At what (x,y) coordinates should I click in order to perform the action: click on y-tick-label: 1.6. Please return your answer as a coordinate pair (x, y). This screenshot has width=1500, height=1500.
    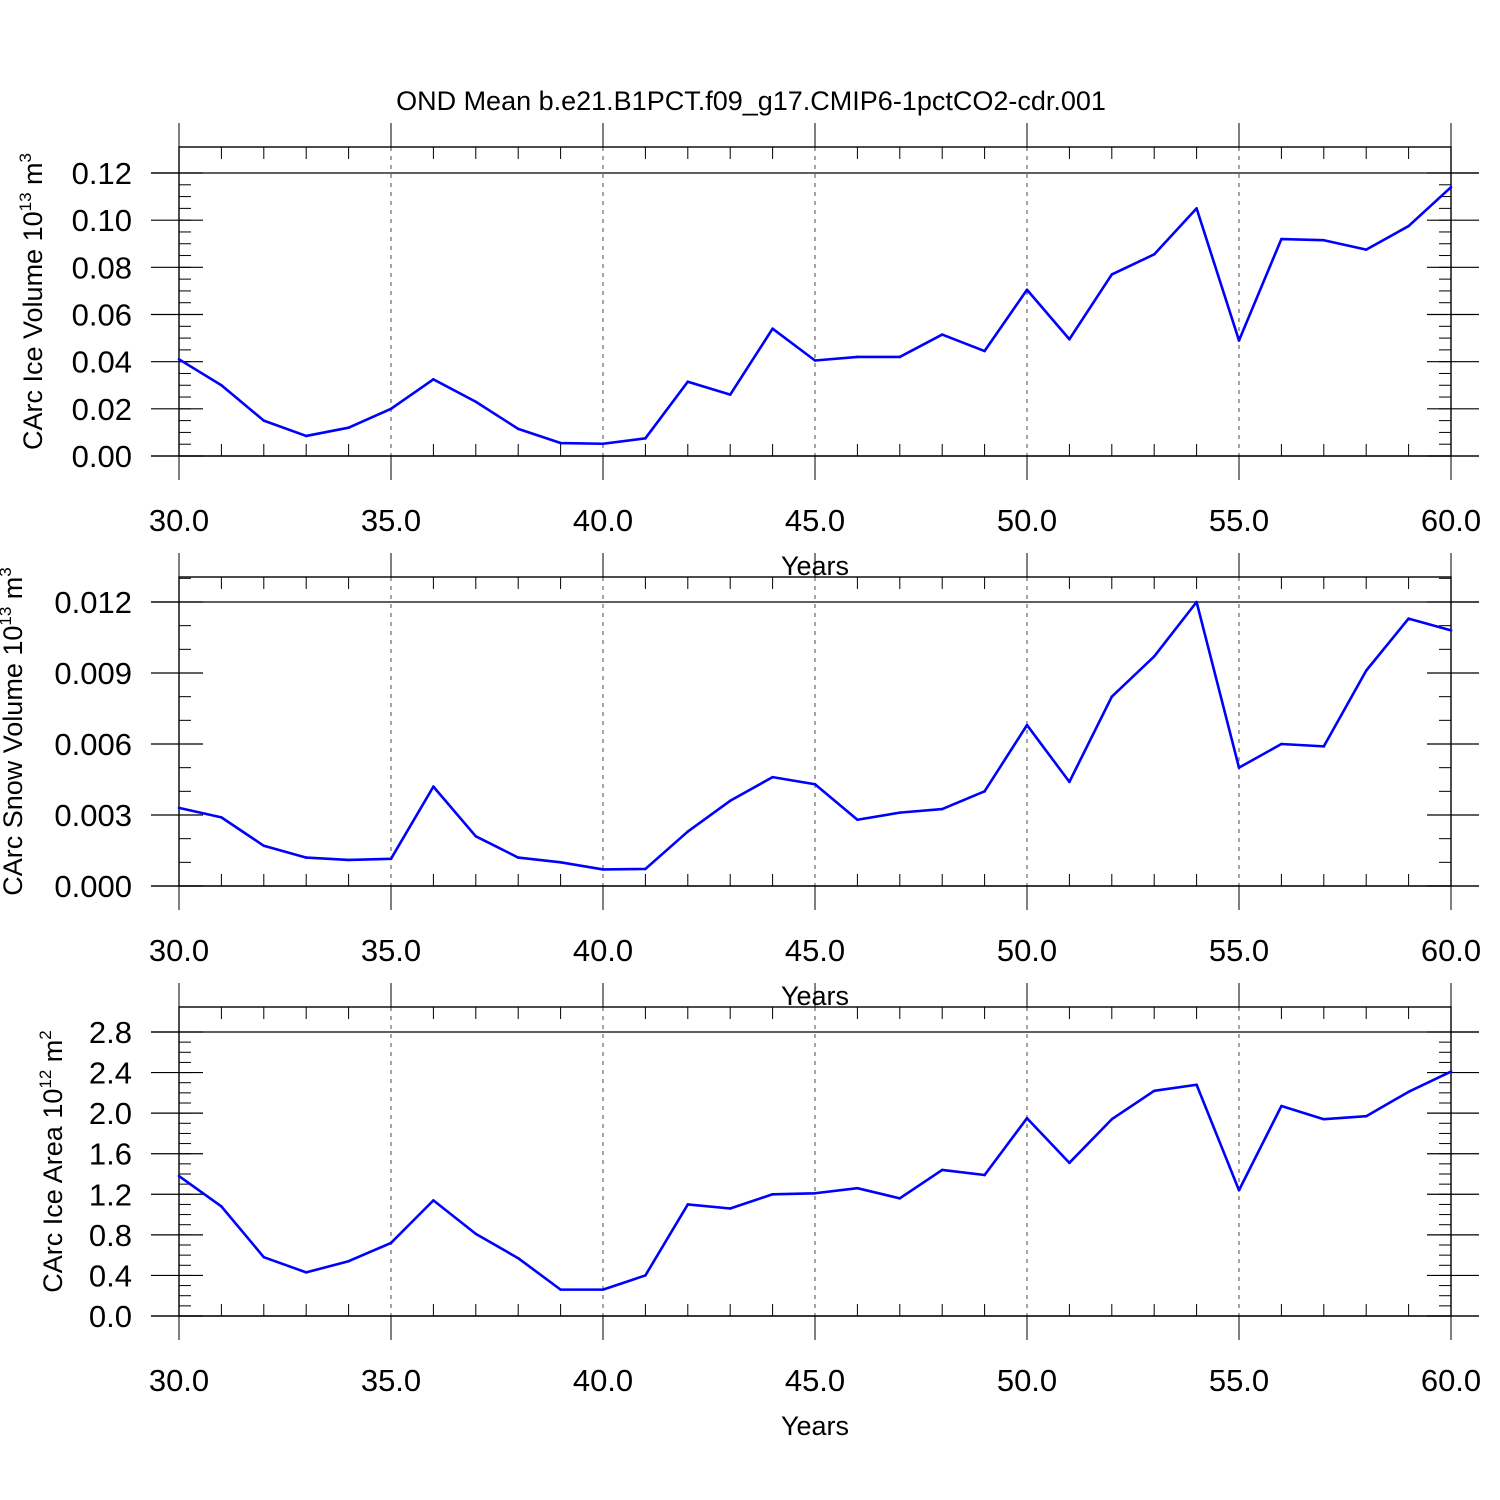
    Looking at the image, I should click on (110, 1154).